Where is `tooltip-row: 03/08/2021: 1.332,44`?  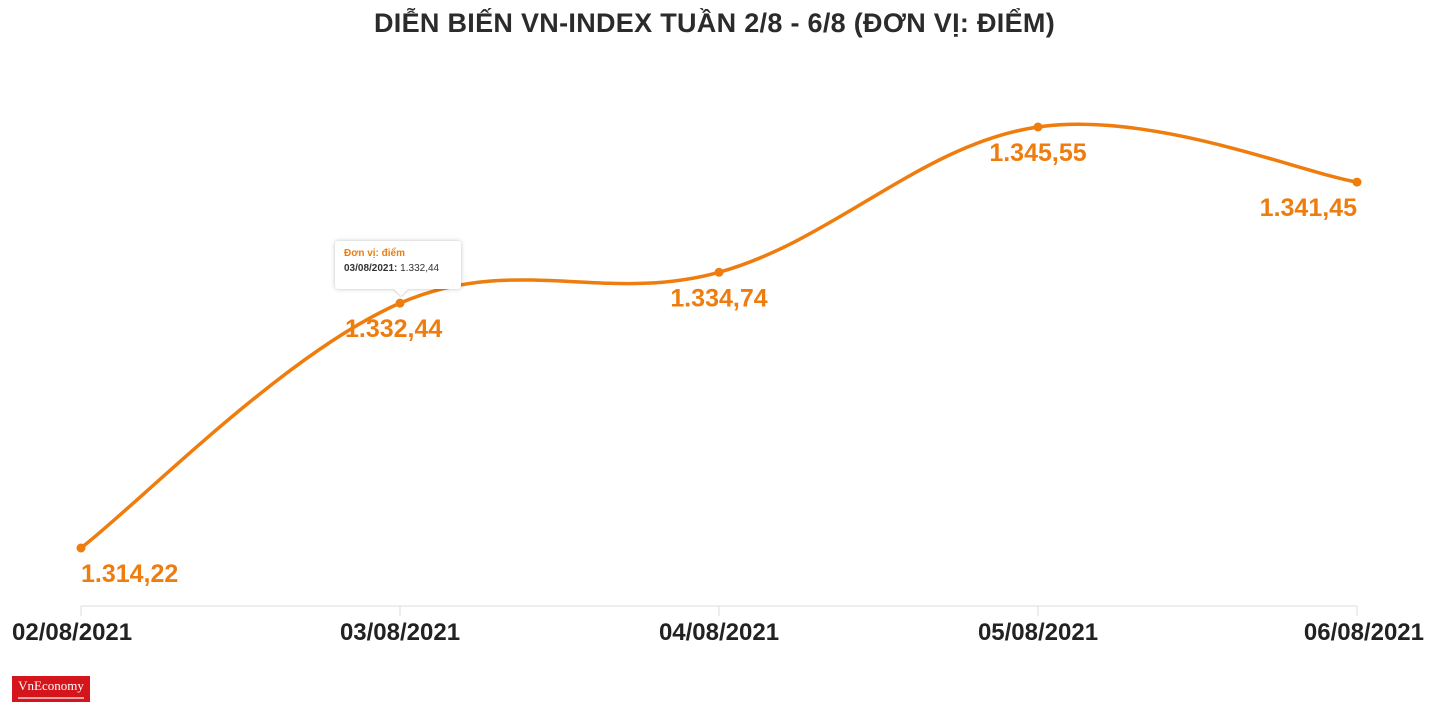
tooltip-row: 03/08/2021: 1.332,44 is located at coordinates (398, 268).